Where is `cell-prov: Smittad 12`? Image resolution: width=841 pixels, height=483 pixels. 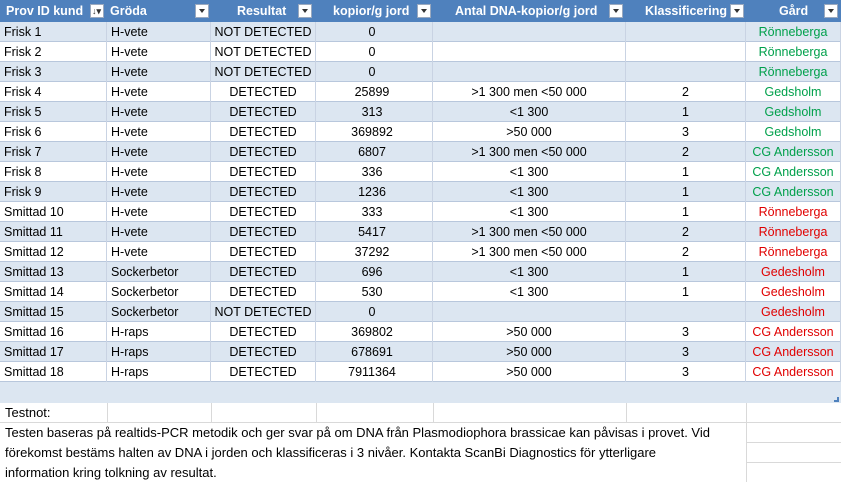
cell-prov: Smittad 12 is located at coordinates (53, 252).